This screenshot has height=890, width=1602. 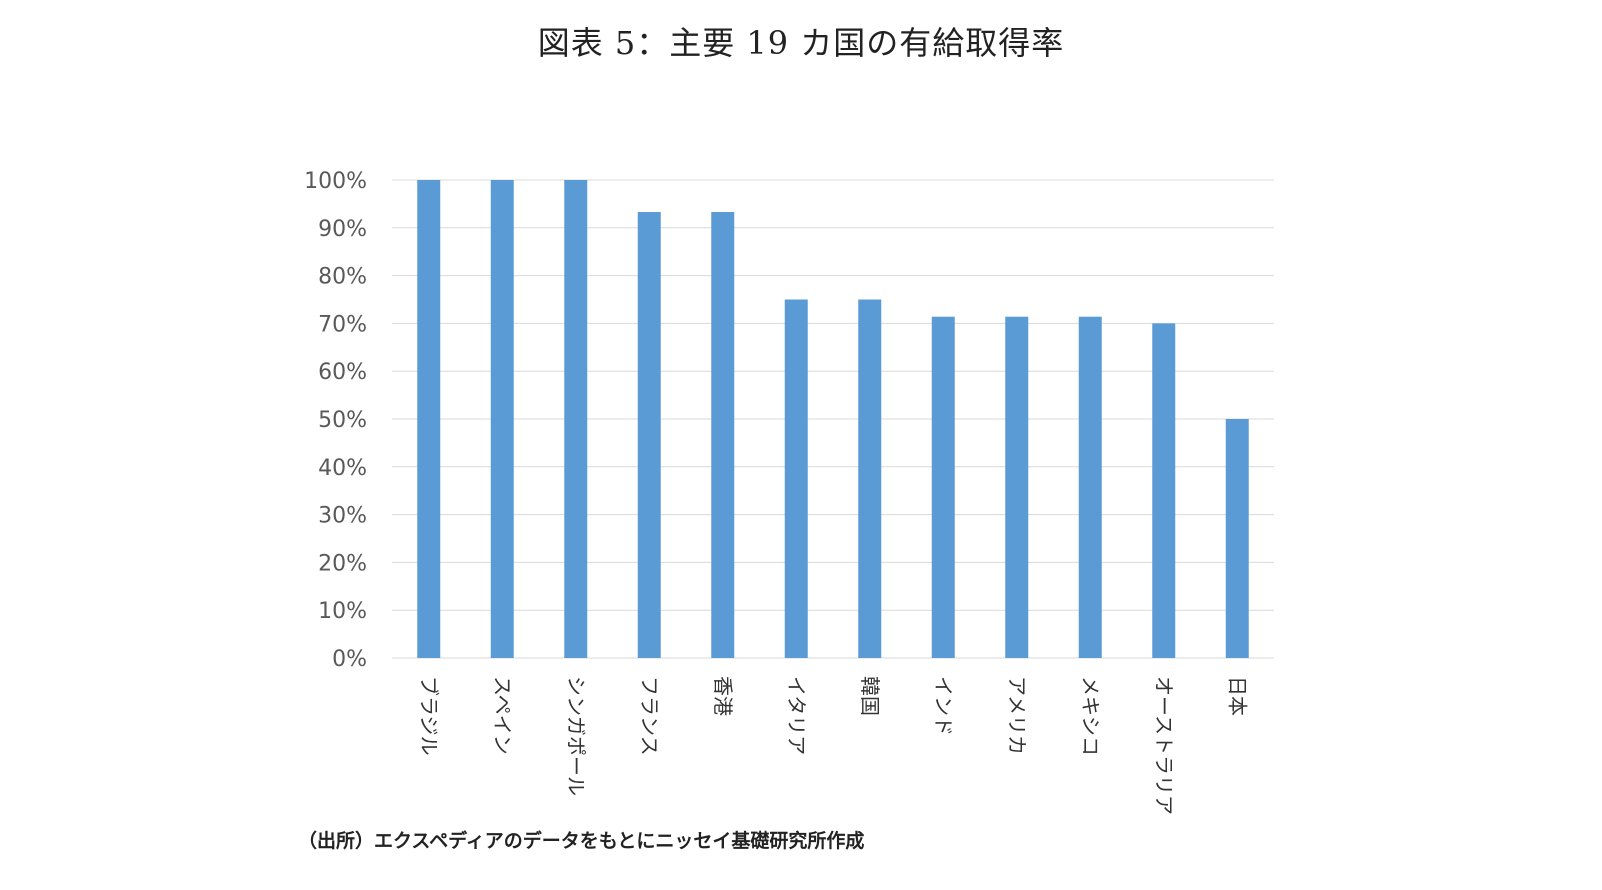 What do you see at coordinates (943, 706) in the screenshot?
I see `x-tick-label: インド` at bounding box center [943, 706].